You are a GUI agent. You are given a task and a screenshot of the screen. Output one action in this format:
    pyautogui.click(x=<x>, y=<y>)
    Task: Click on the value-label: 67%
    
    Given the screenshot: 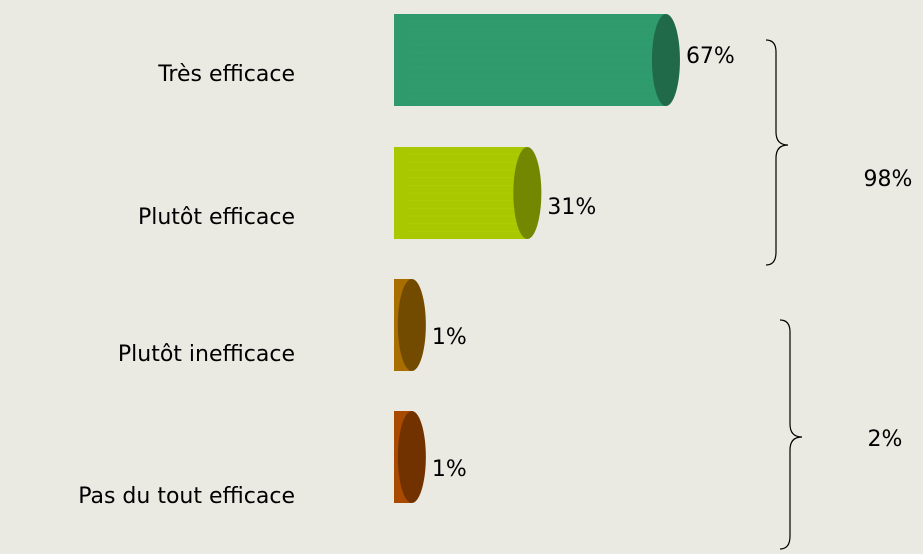 What is the action you would take?
    pyautogui.click(x=710, y=56)
    